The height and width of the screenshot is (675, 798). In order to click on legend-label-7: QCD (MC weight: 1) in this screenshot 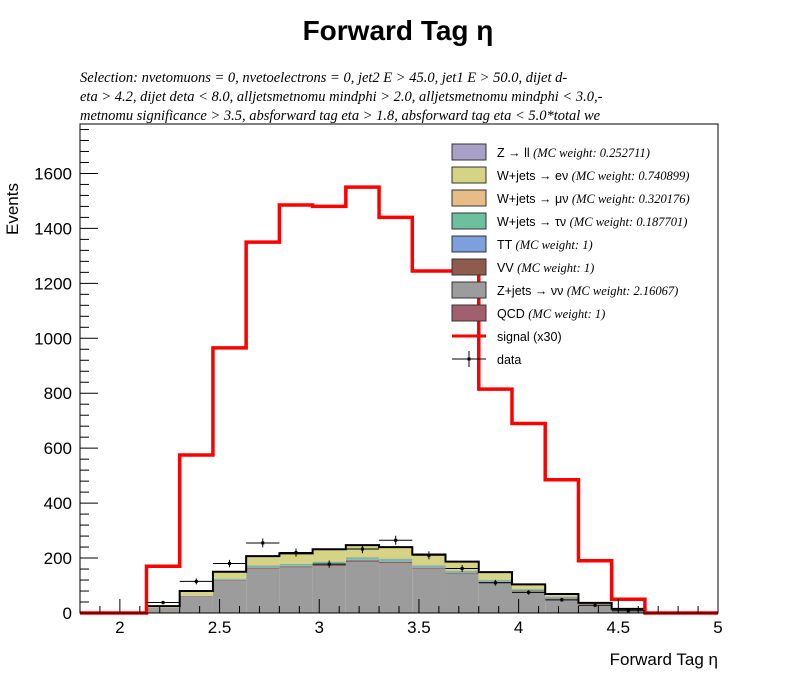, I will do `click(551, 314)`.